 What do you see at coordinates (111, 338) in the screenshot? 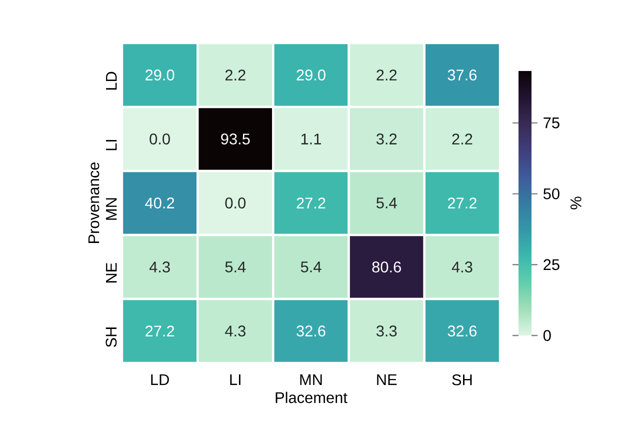
I see `y-tick-label: SH` at bounding box center [111, 338].